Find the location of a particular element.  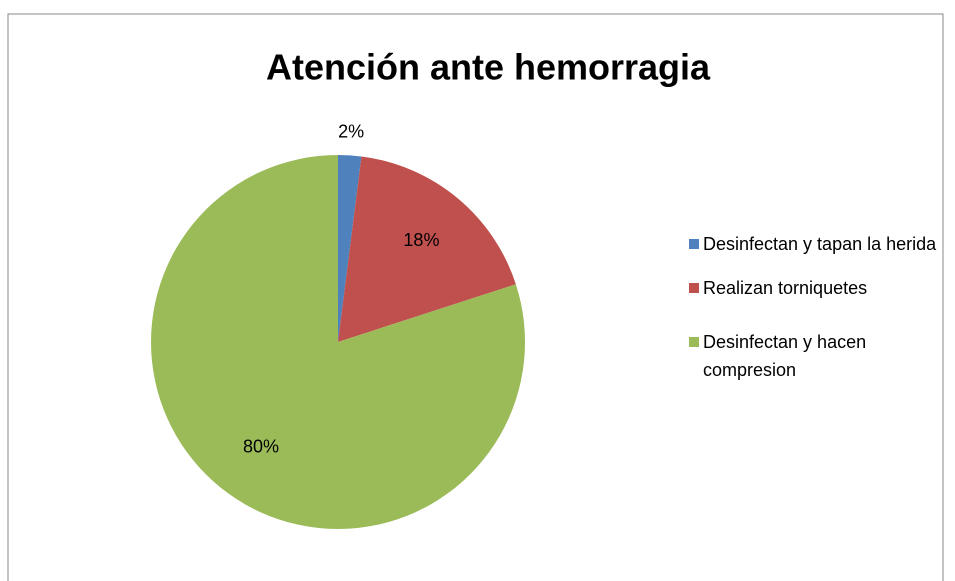

data-label: 2% is located at coordinates (351, 132).